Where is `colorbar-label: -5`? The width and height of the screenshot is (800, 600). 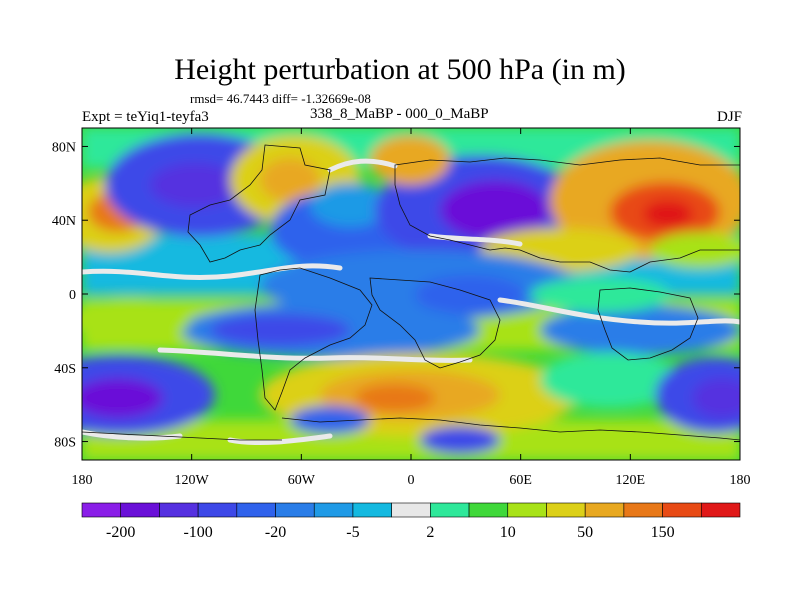 colorbar-label: -5 is located at coordinates (352, 532).